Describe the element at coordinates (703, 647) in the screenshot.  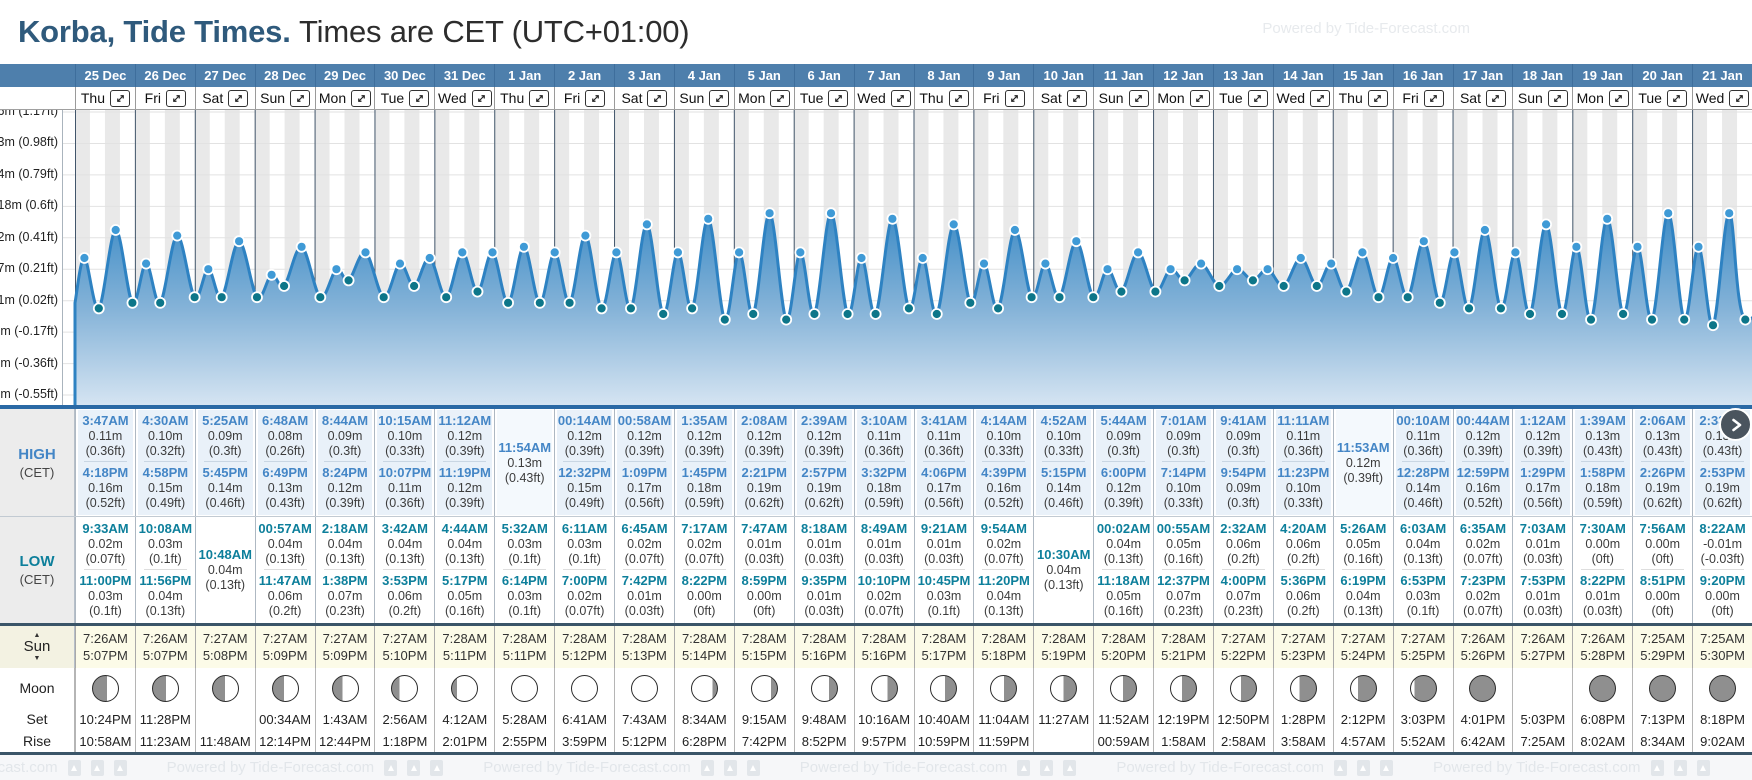
I see `sun-cell: 7:28AM 5:14PM` at that location.